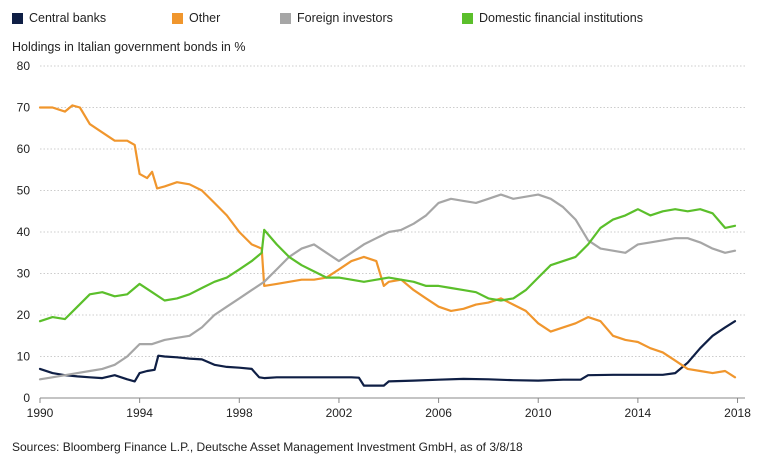 This screenshot has height=465, width=768. What do you see at coordinates (68, 18) in the screenshot?
I see `legend-label-central-banks: Central banks` at bounding box center [68, 18].